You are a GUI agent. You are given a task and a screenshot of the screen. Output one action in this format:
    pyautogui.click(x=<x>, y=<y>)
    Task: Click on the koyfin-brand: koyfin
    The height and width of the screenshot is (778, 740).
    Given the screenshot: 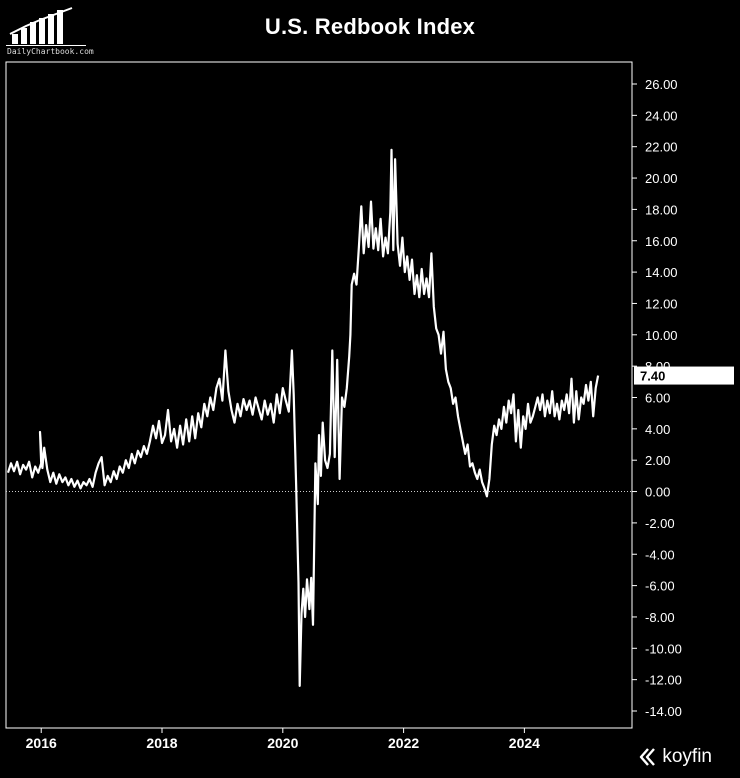 What is the action you would take?
    pyautogui.click(x=675, y=757)
    